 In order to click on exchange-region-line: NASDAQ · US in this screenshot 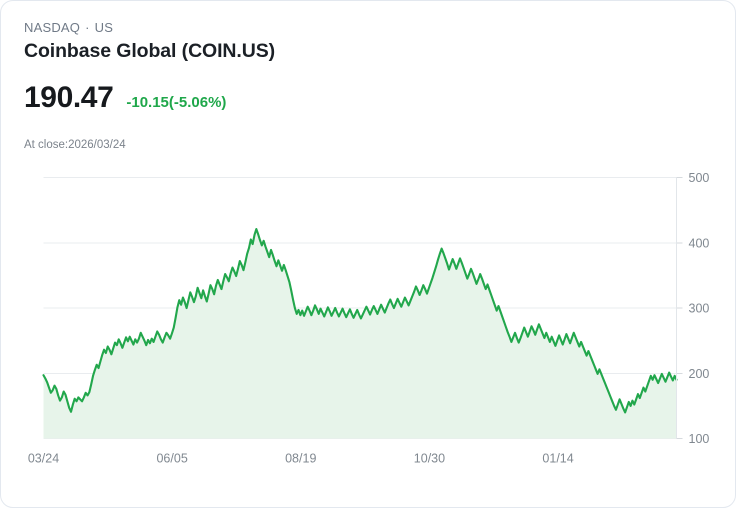, I will do `click(369, 27)`.